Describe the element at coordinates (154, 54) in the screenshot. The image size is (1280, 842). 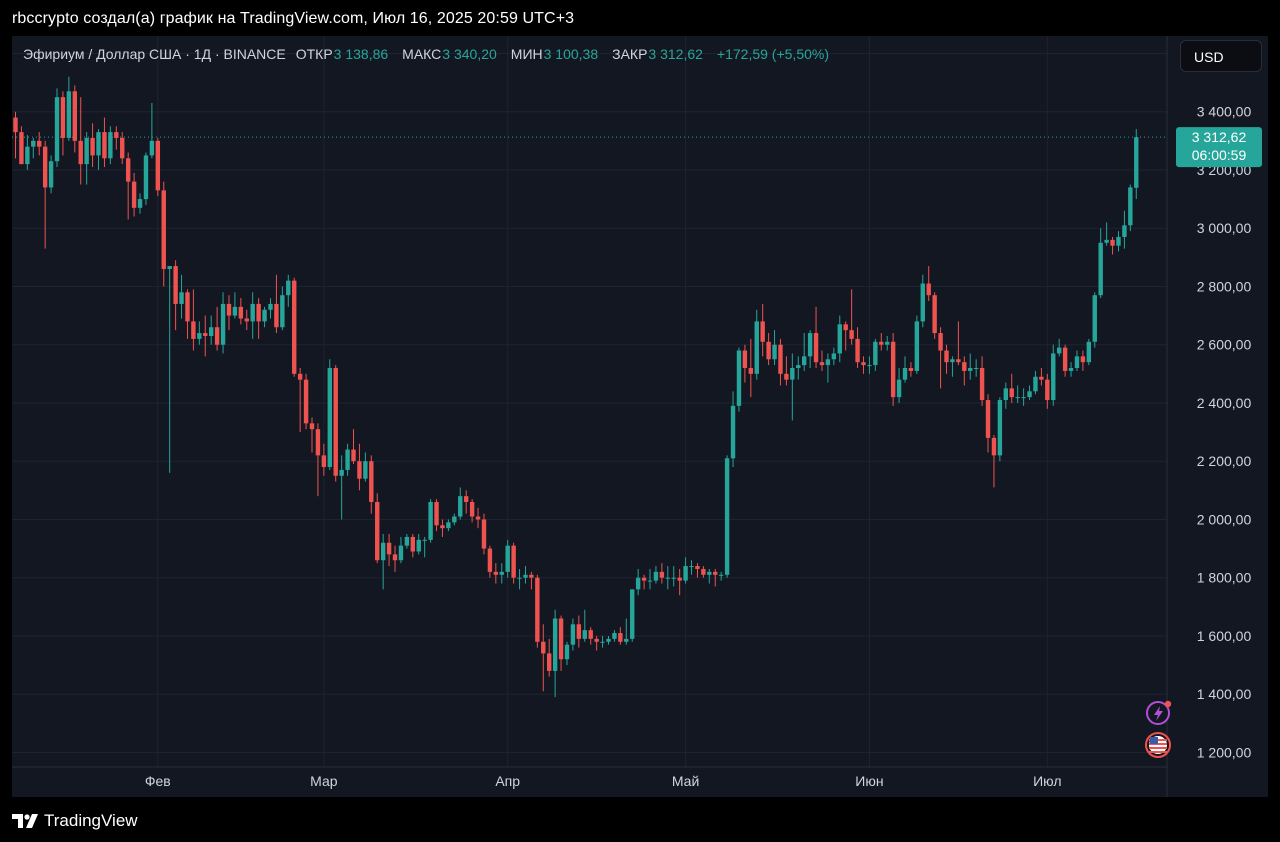
I see `symbol-title: Эфириум / Доллар США · 1Д · BINANCE` at that location.